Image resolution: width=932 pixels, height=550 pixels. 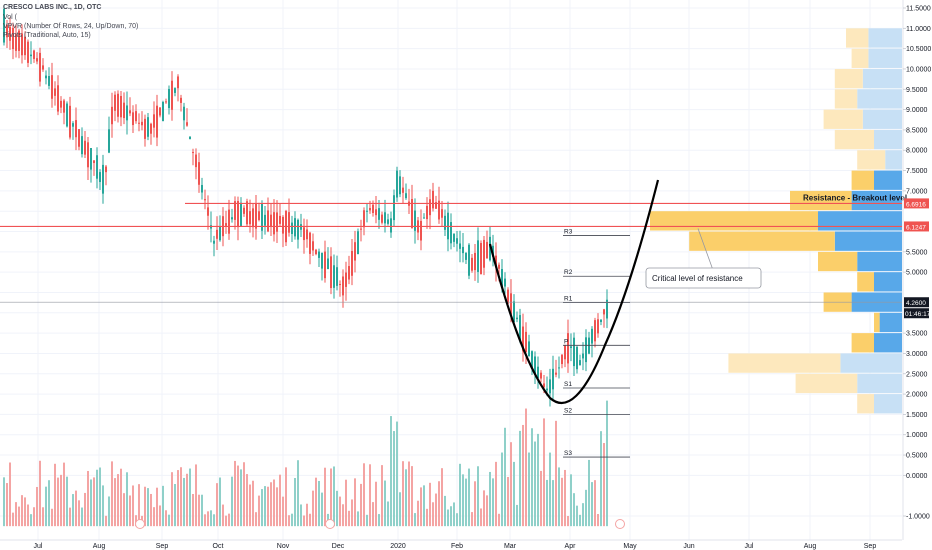 I want to click on pivot-label: S3, so click(x=568, y=453).